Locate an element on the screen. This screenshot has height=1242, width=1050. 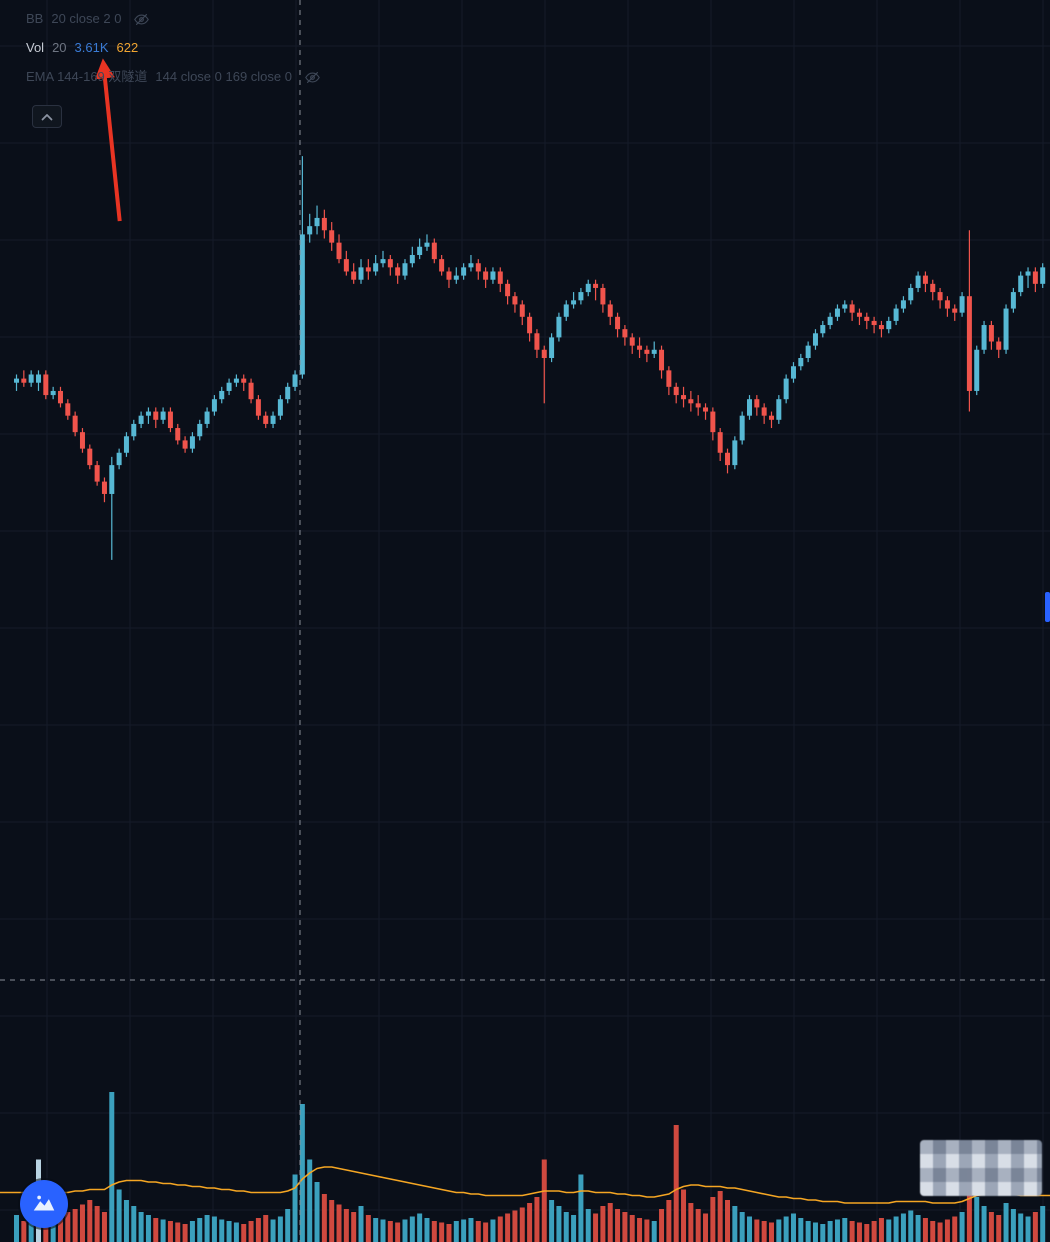
vol-ma-value: 622 is located at coordinates (127, 48).